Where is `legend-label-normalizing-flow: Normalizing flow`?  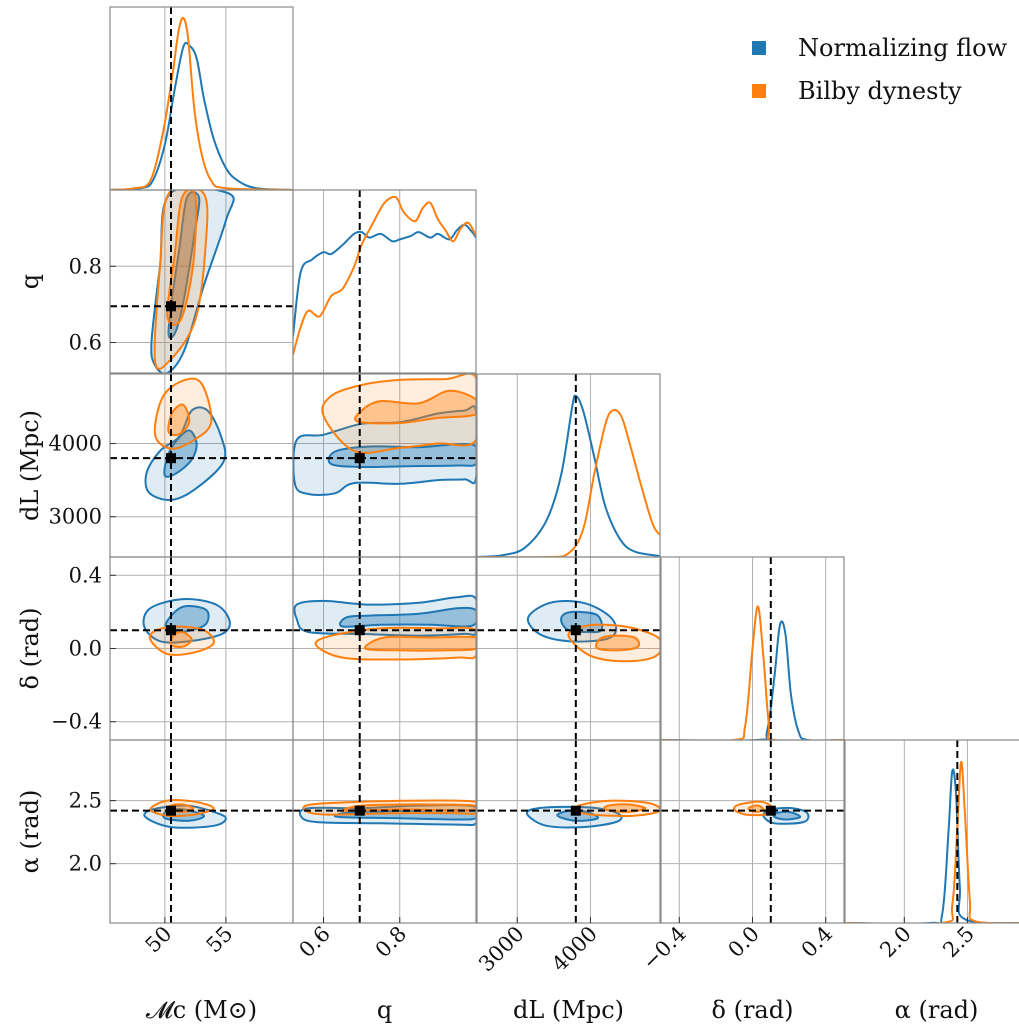 legend-label-normalizing-flow: Normalizing flow is located at coordinates (903, 48).